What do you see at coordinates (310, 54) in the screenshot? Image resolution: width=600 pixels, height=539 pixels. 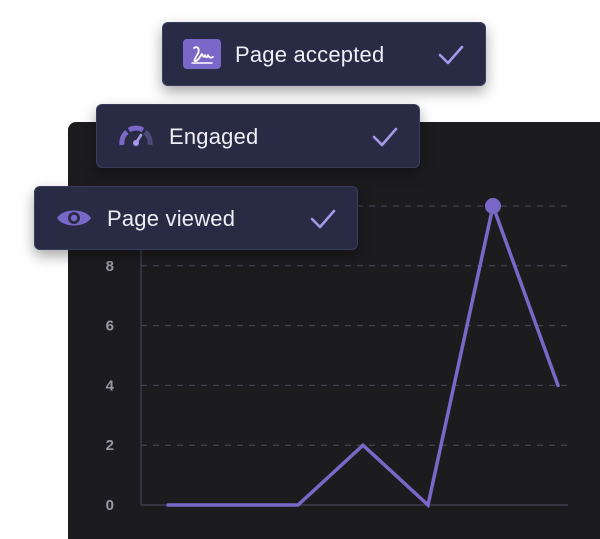 I see `page-accepted-label: Page accepted` at bounding box center [310, 54].